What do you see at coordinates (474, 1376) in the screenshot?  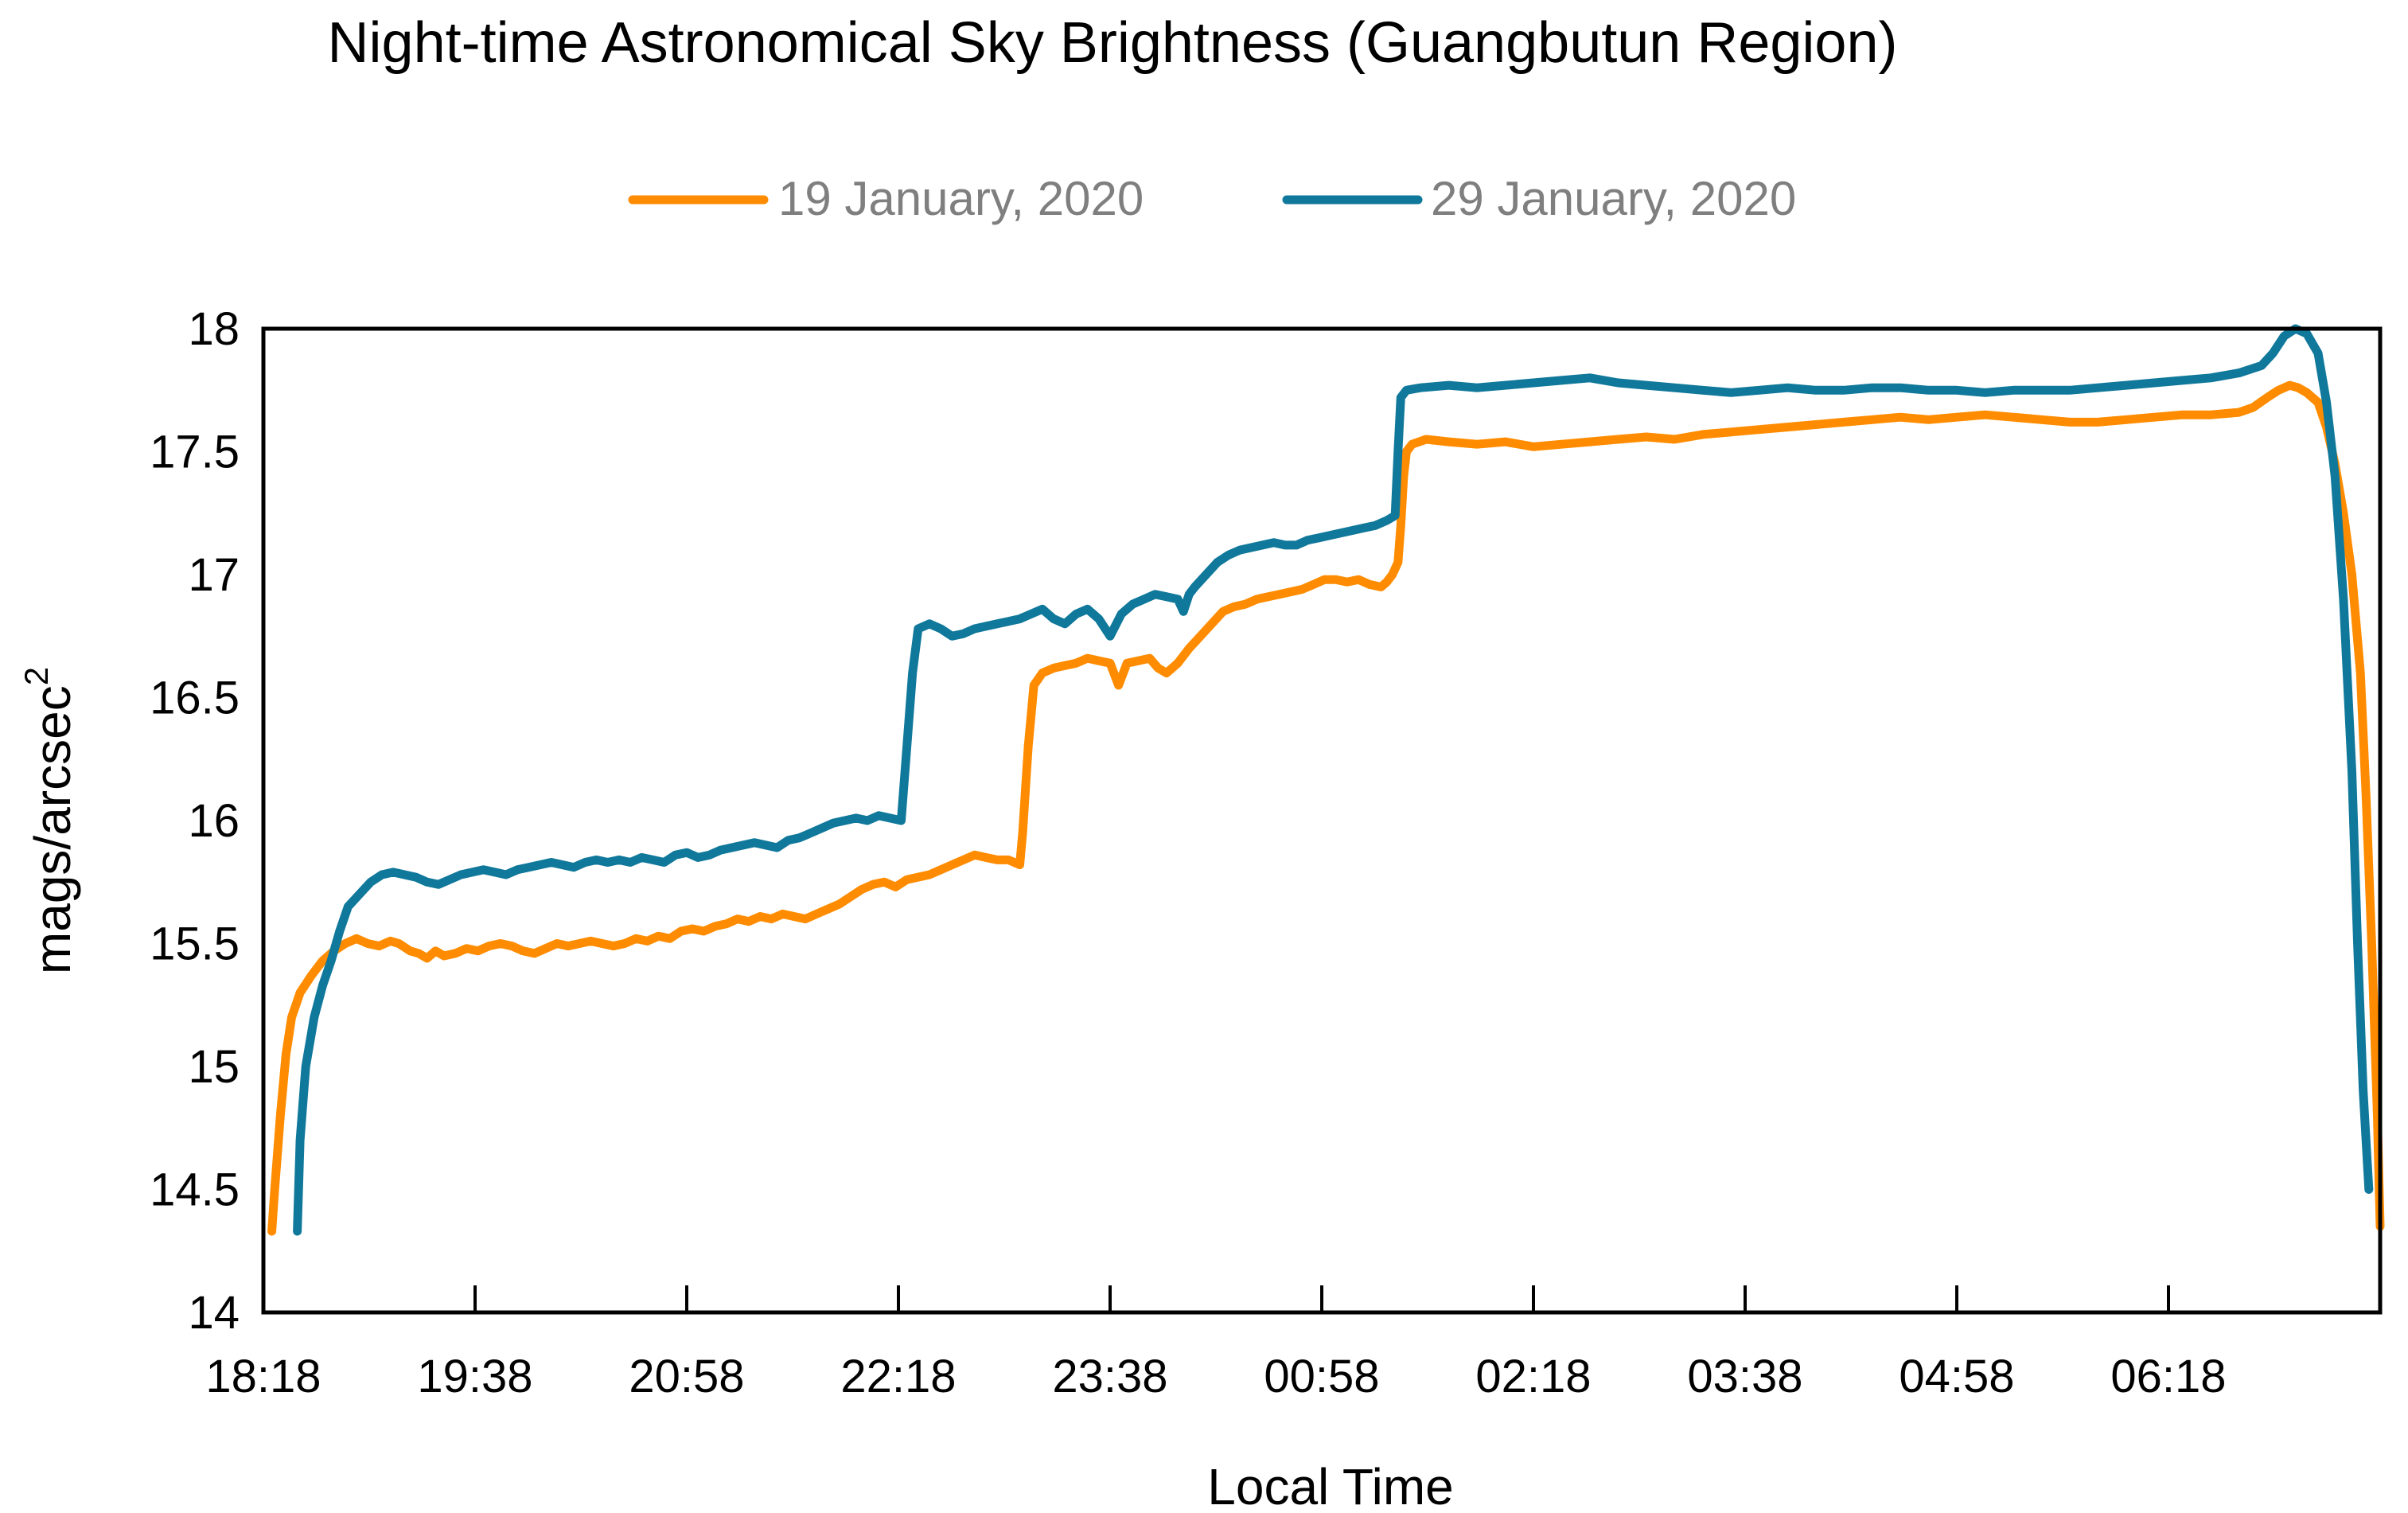 I see `x-tick-label: 19:38` at bounding box center [474, 1376].